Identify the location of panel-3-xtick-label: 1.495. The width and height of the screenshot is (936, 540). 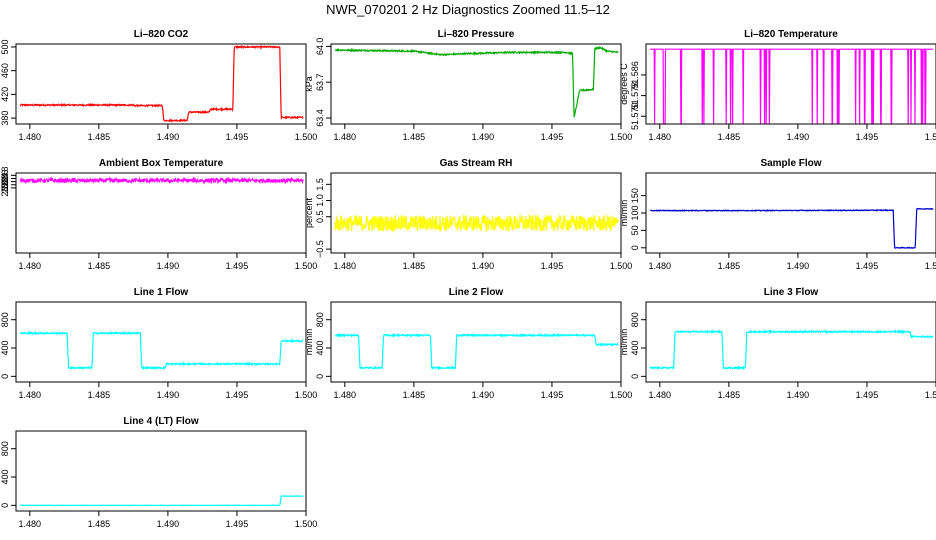
(867, 137).